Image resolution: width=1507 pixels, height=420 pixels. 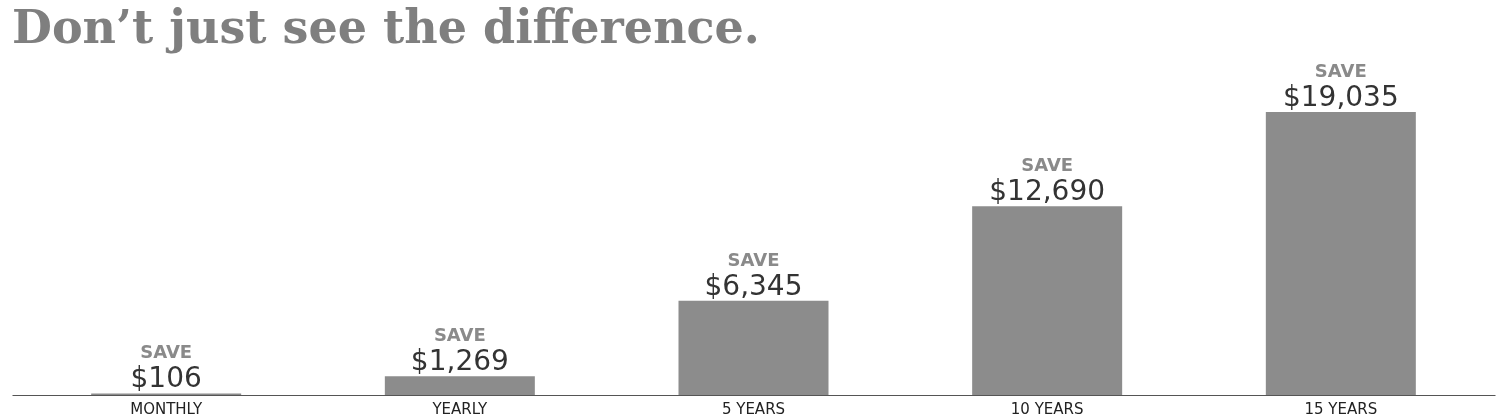 I want to click on x-tick-label: YEARLY, so click(x=460, y=408).